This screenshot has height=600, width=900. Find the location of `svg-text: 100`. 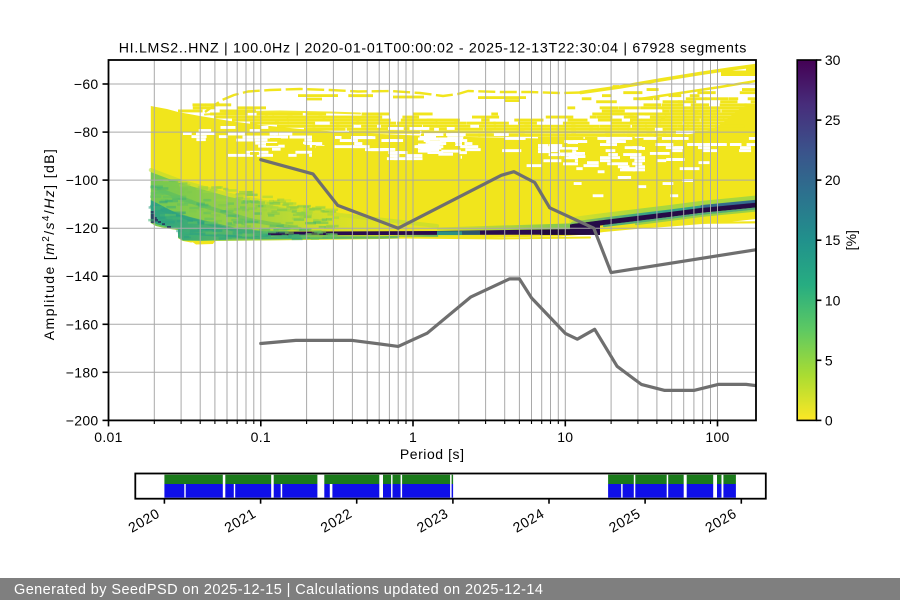

svg-text: 100 is located at coordinates (717, 437).